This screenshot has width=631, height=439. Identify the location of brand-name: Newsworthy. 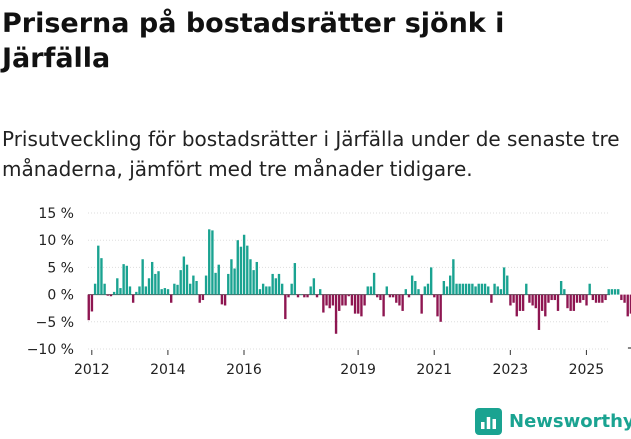
(570, 421).